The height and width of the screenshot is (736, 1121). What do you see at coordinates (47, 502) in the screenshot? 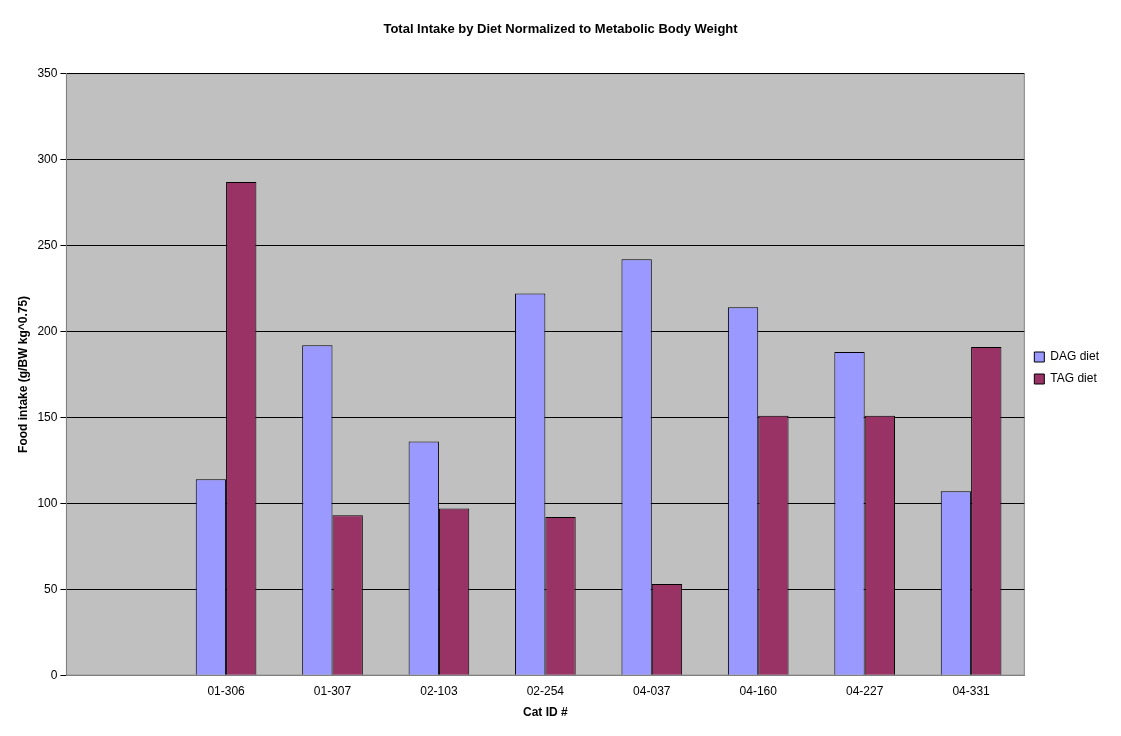
I see `y-tick-label: 100` at bounding box center [47, 502].